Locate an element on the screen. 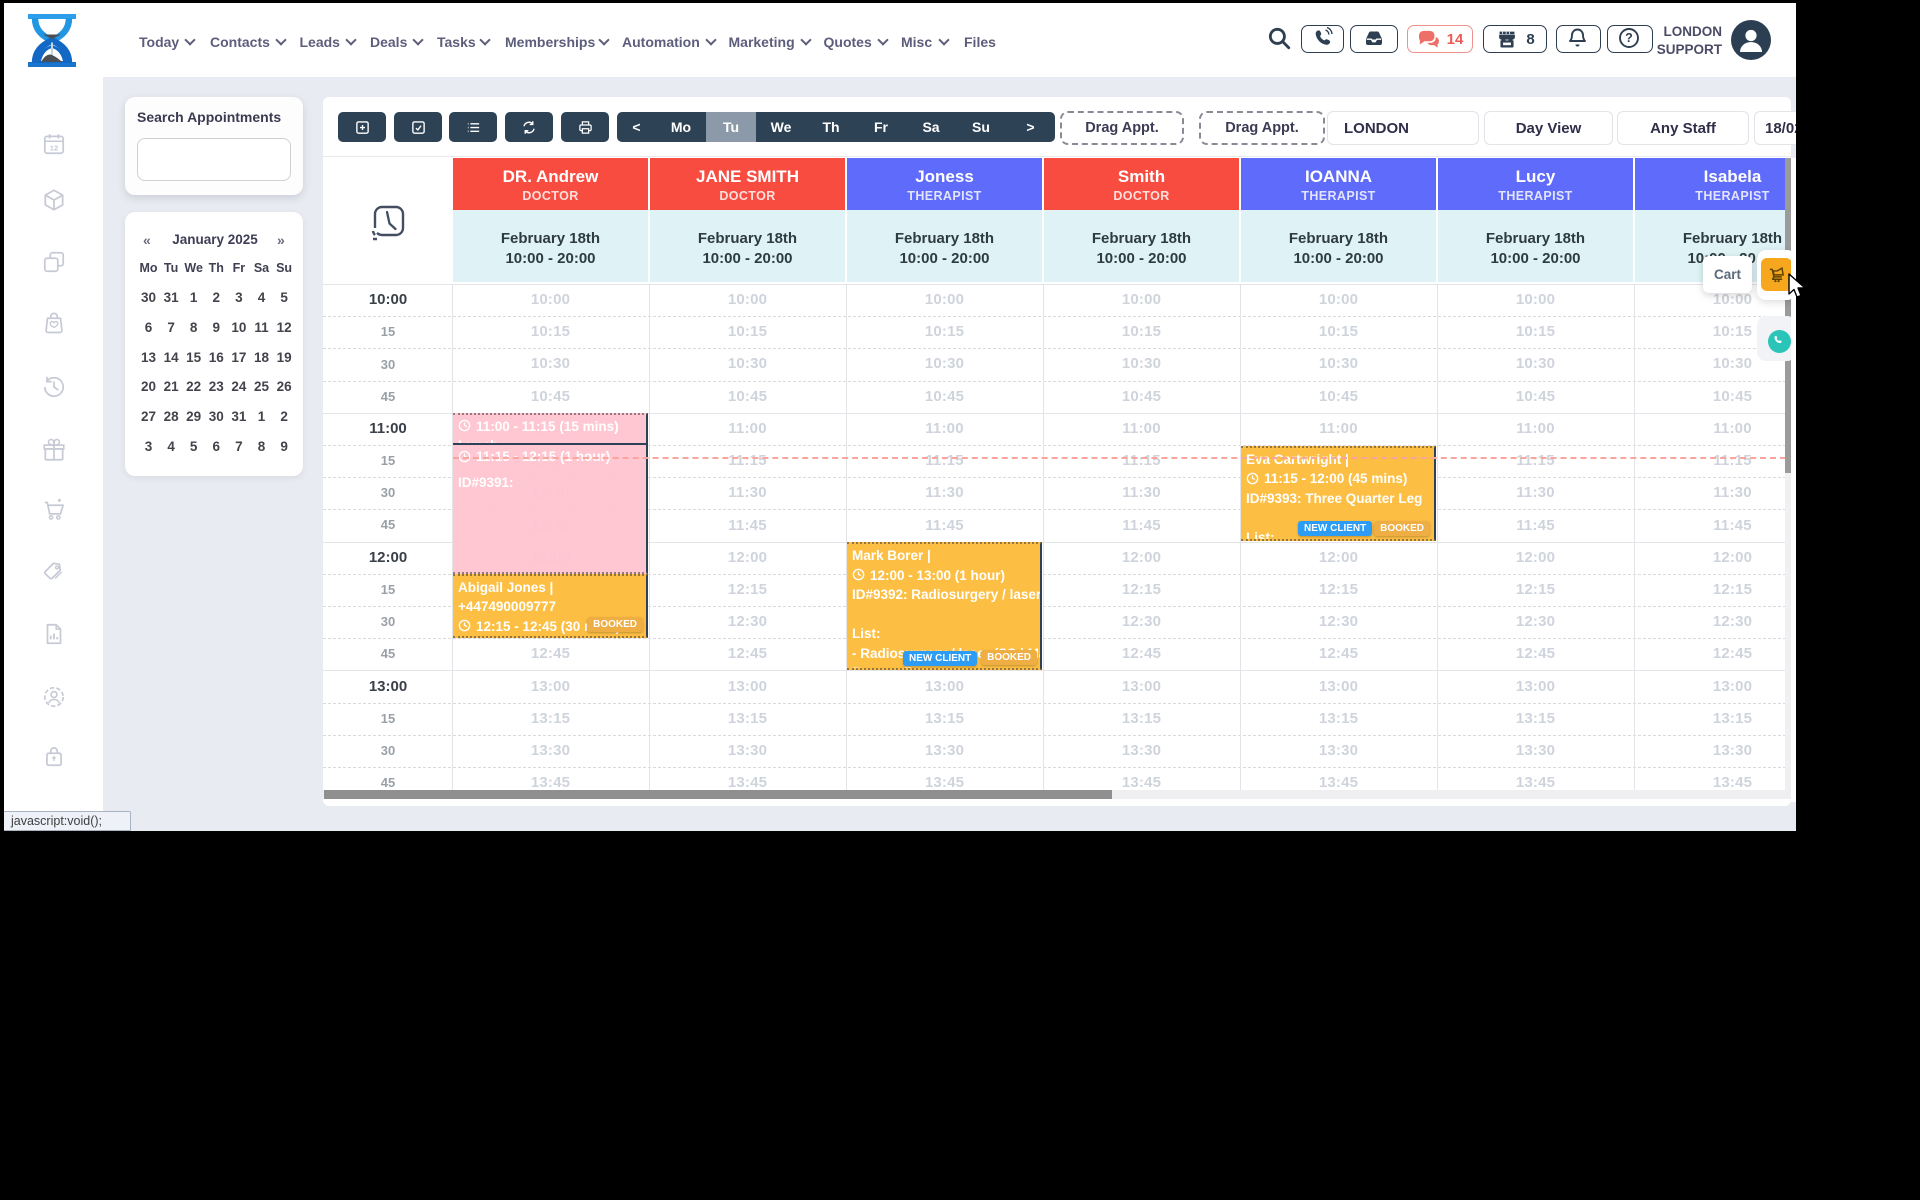  svg-text: 12 is located at coordinates (54, 148).